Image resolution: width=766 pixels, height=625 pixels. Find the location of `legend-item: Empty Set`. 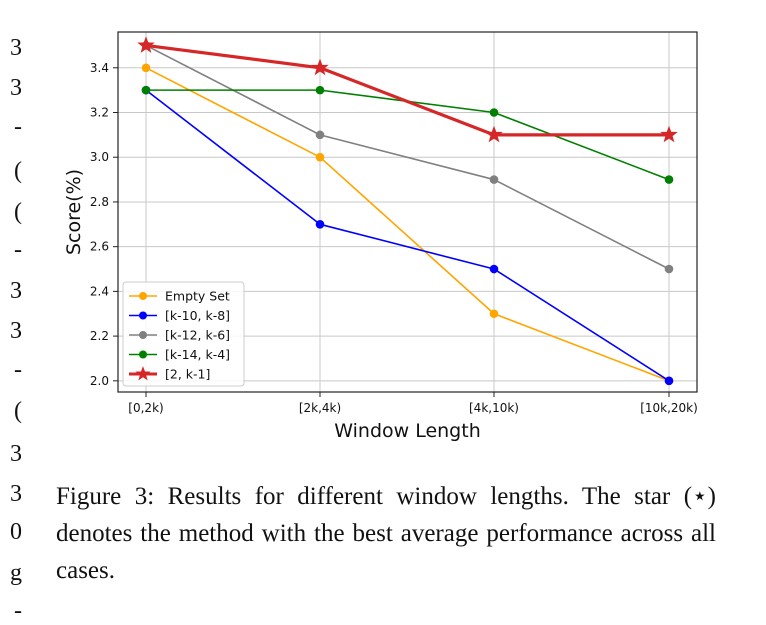

legend-item: Empty Set is located at coordinates (179, 296).